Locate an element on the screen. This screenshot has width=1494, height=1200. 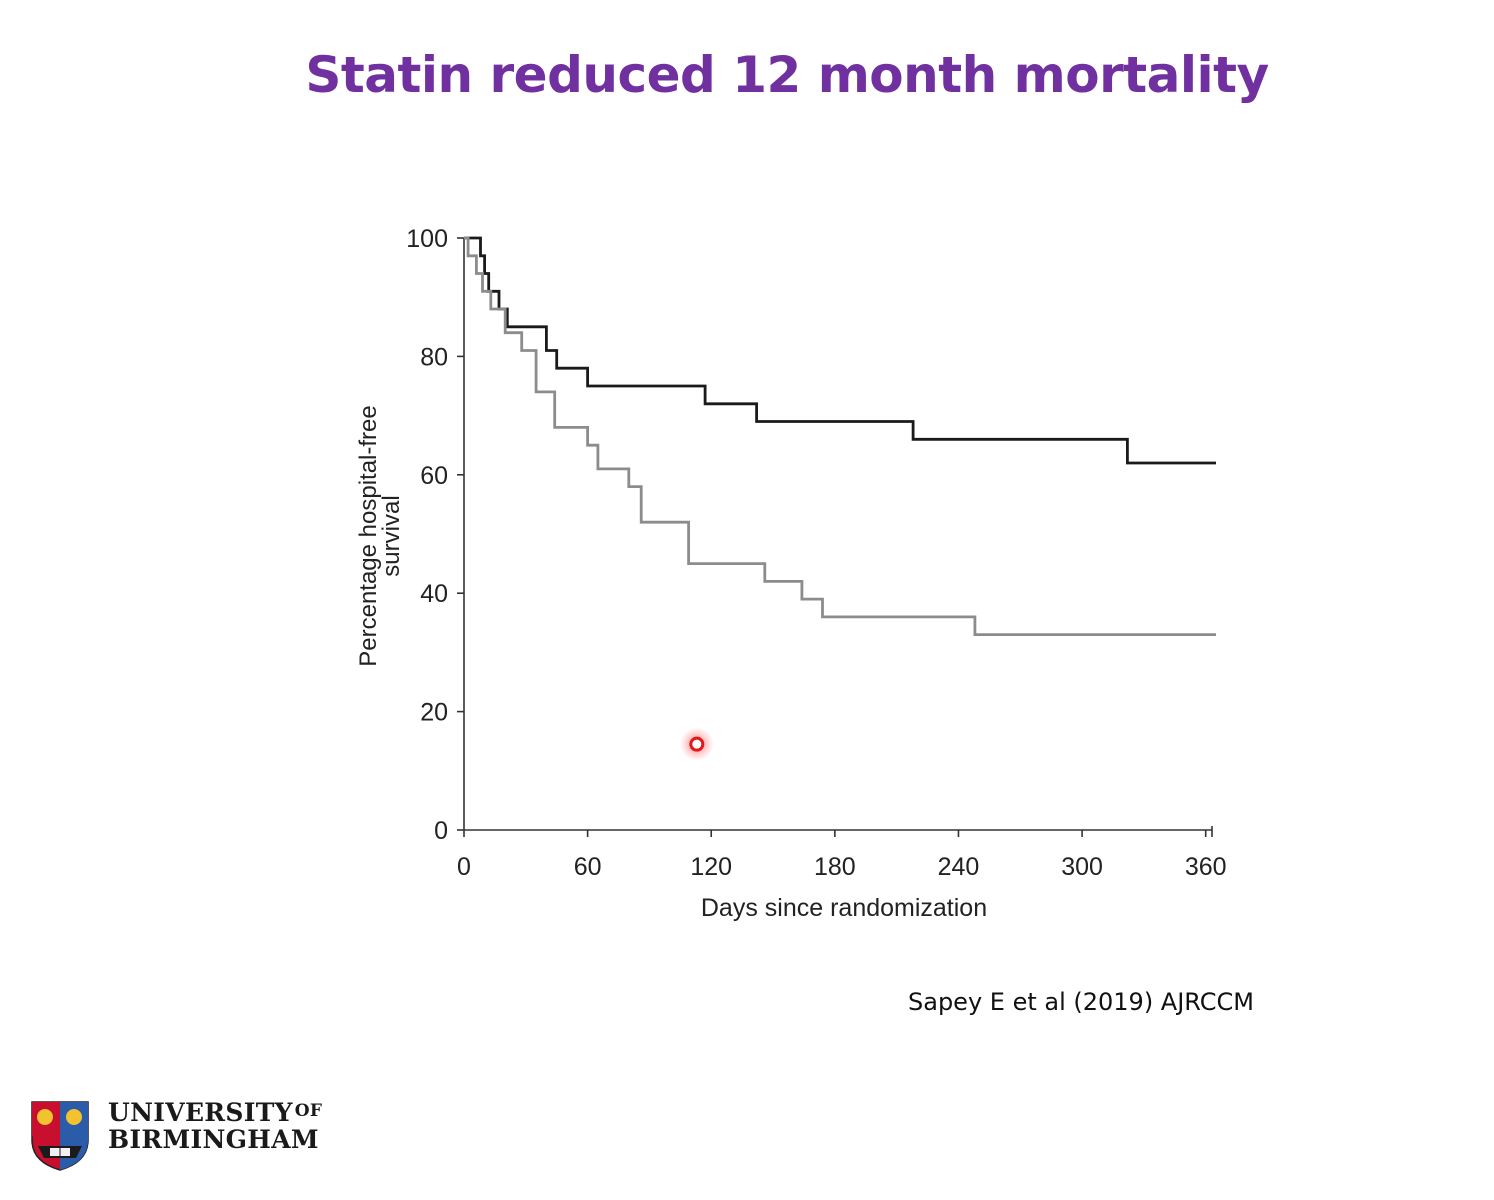
x-tick-label: 120 is located at coordinates (711, 867).